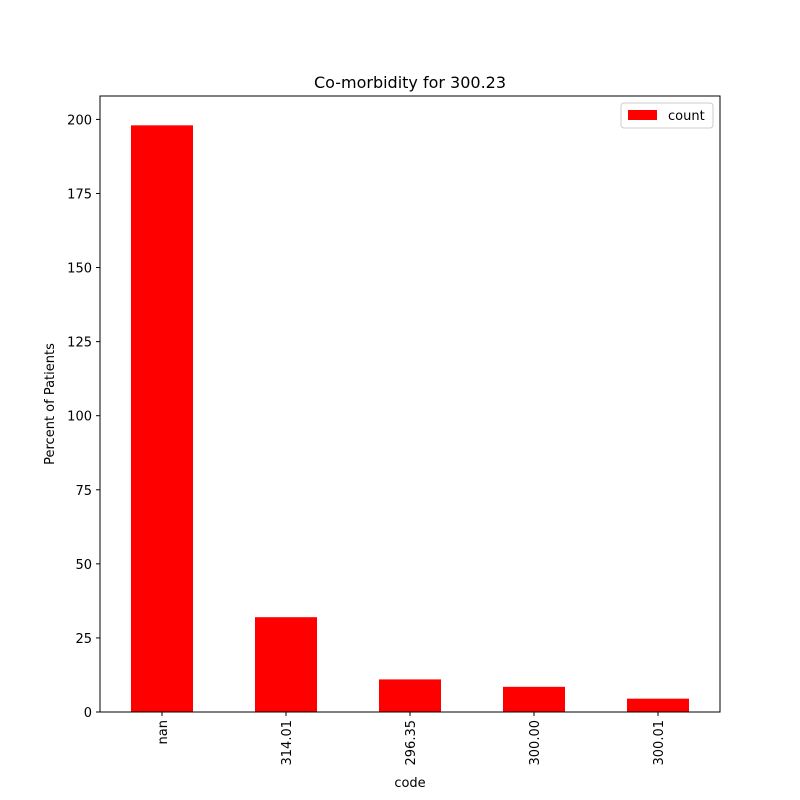 This screenshot has height=800, width=800. What do you see at coordinates (83, 565) in the screenshot?
I see `y-tick-label: 50` at bounding box center [83, 565].